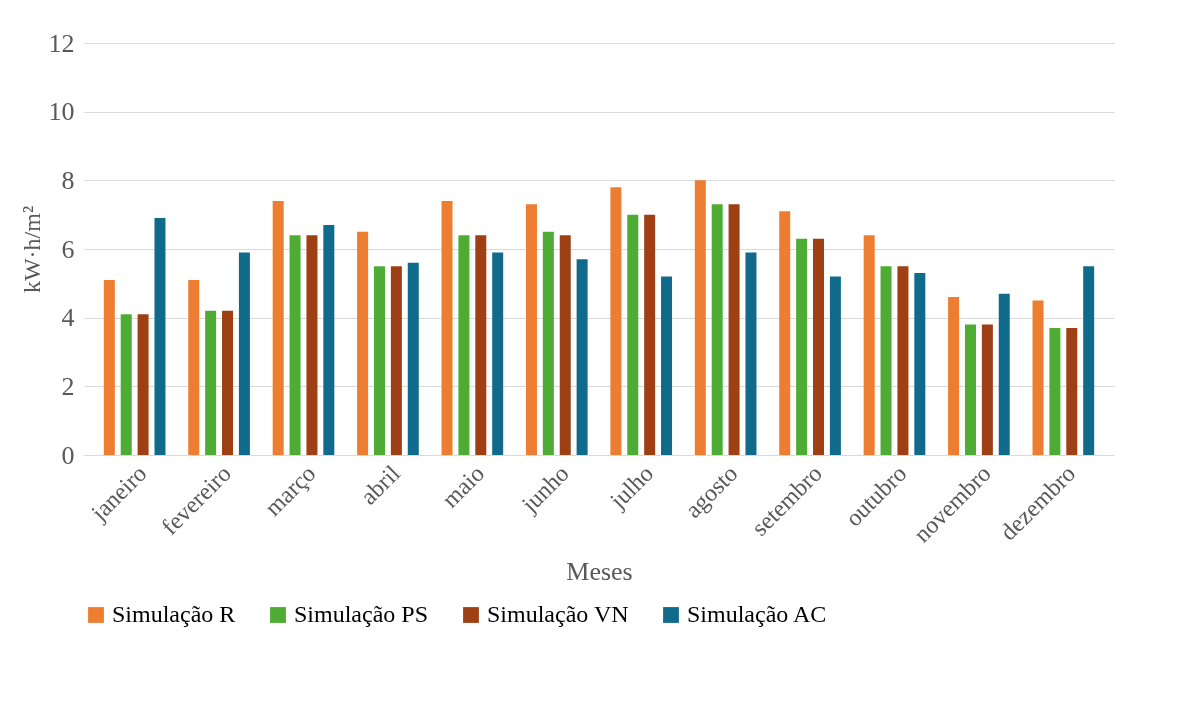  I want to click on y-tick-label: 12, so click(61, 43).